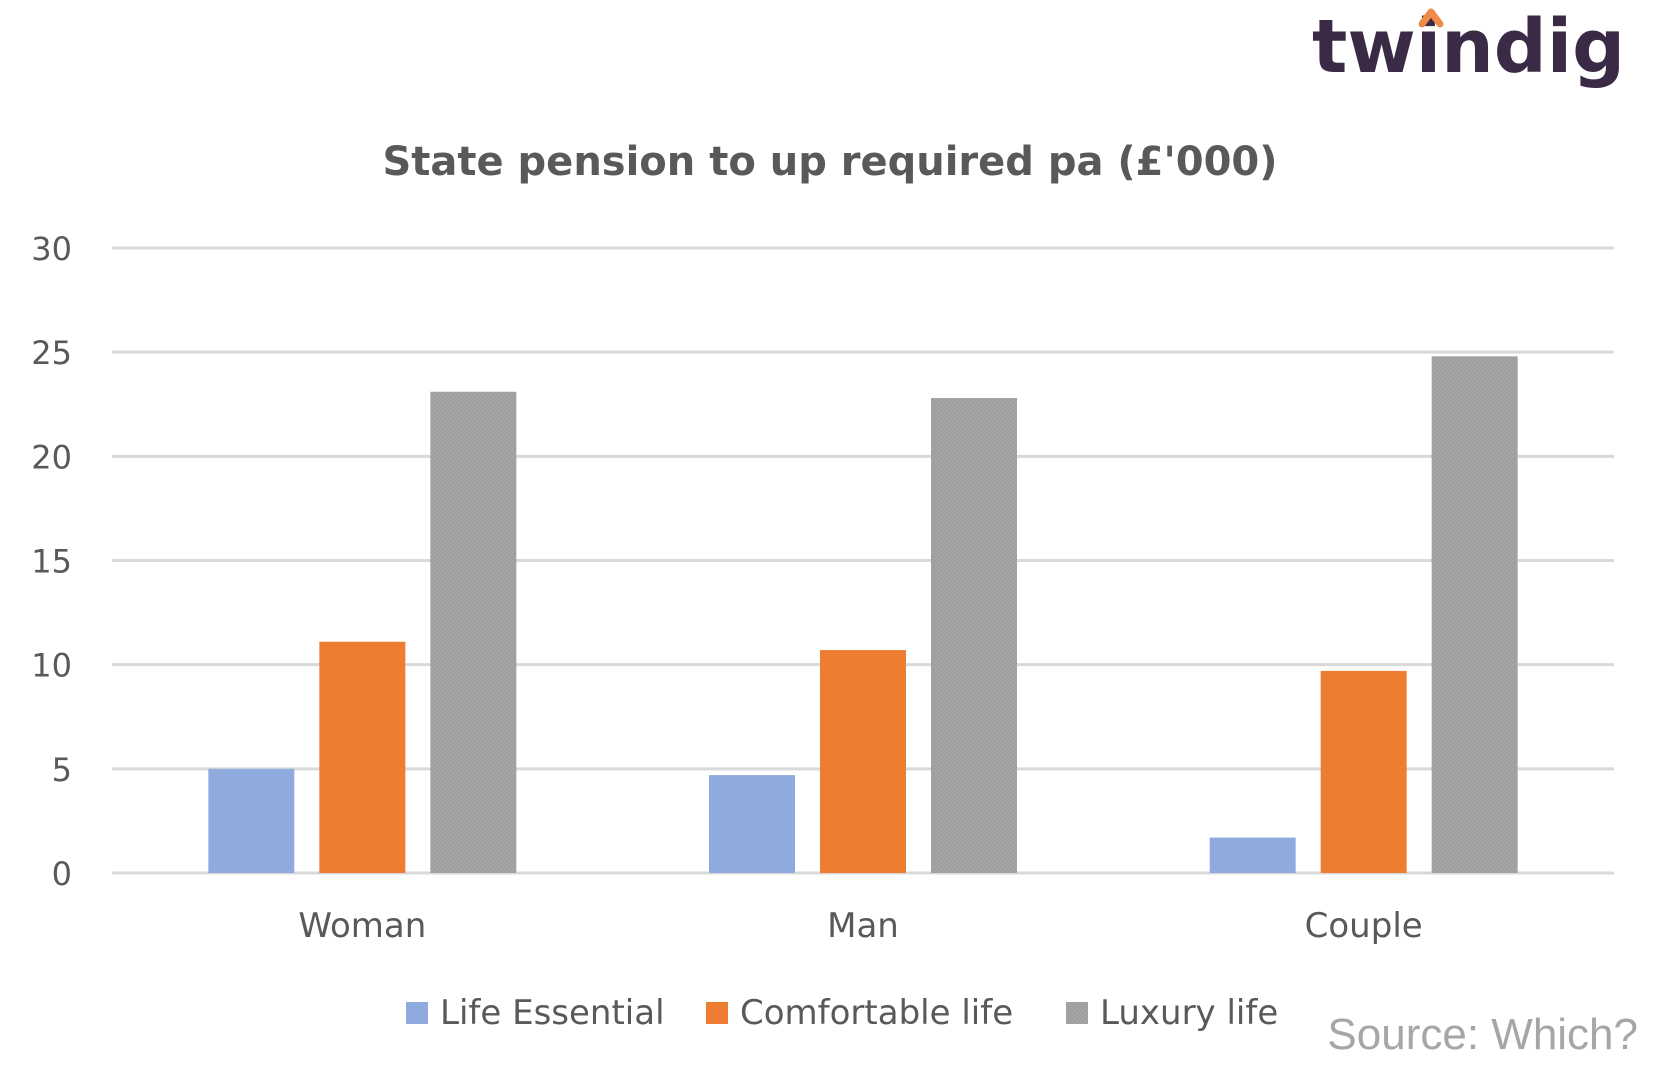  I want to click on chart-title: State pension to up required pa (£'000), so click(829, 162).